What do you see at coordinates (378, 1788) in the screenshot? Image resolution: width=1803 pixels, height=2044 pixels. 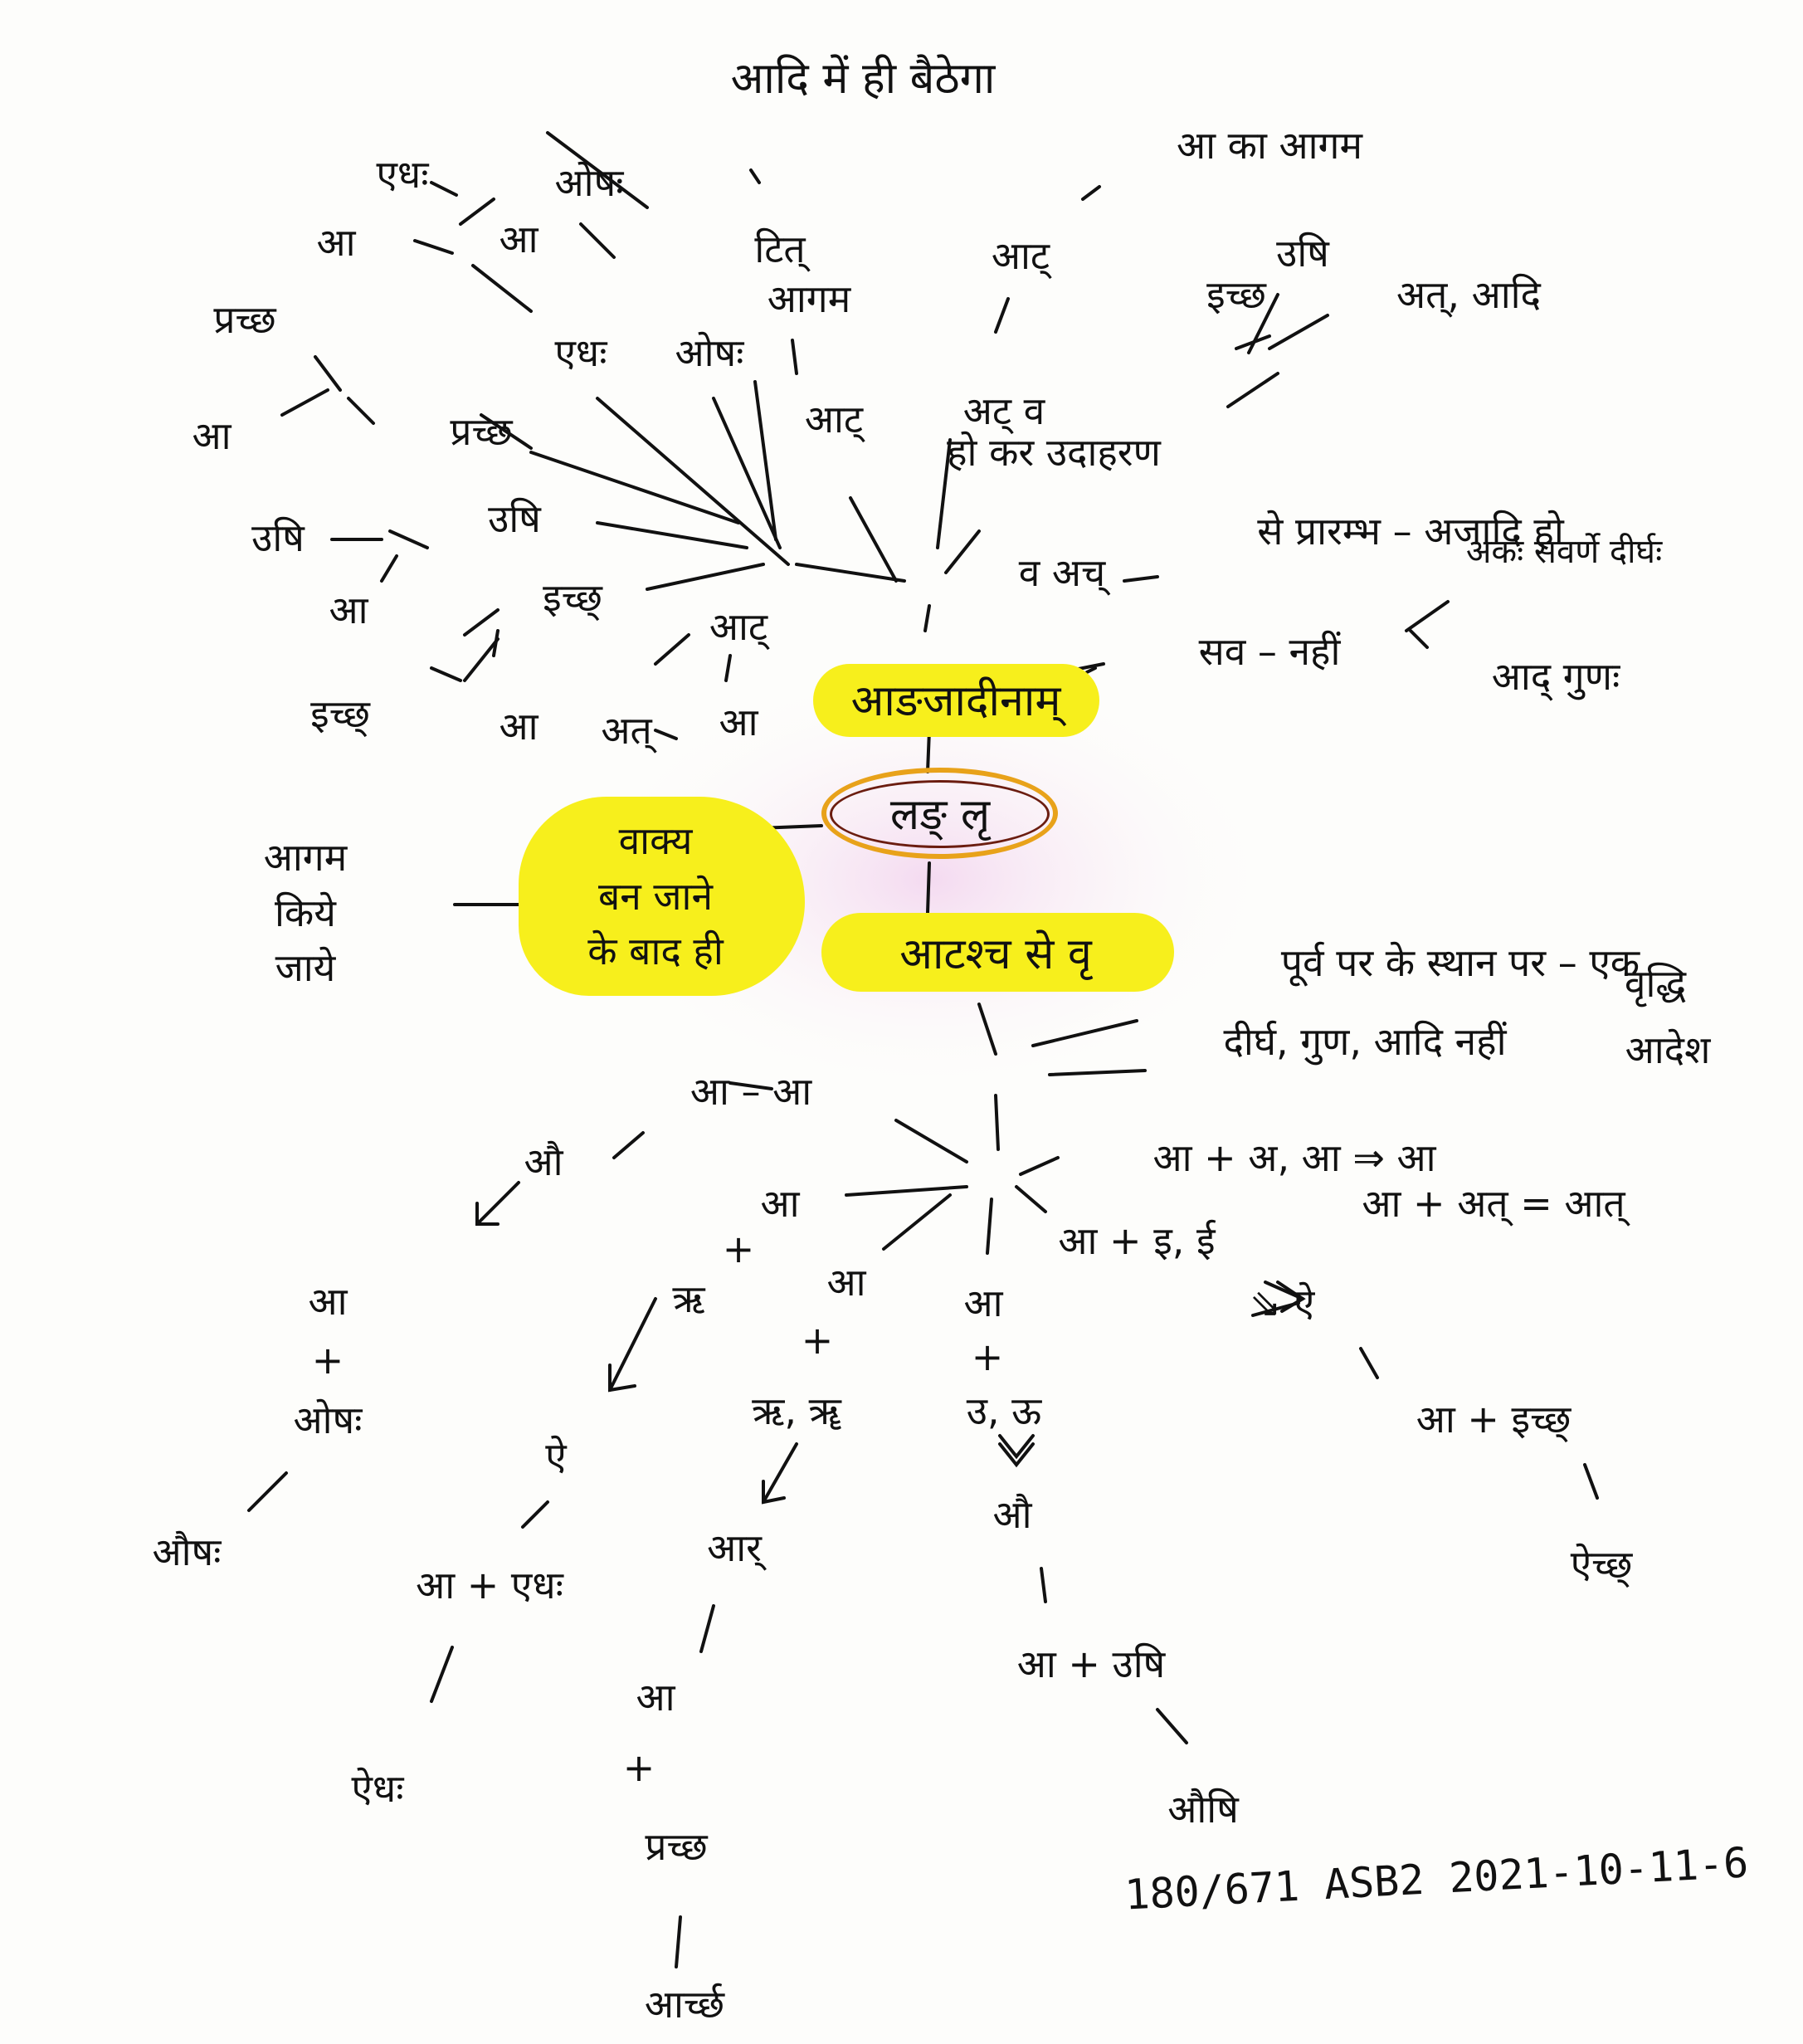 I see `lower-aidh: ऐधः` at bounding box center [378, 1788].